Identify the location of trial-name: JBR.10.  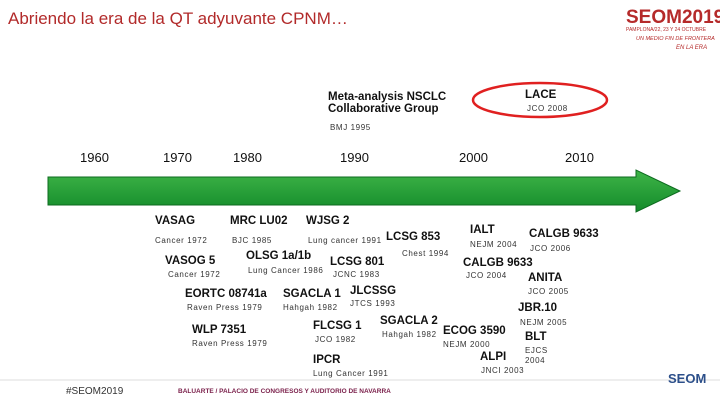
(537, 308).